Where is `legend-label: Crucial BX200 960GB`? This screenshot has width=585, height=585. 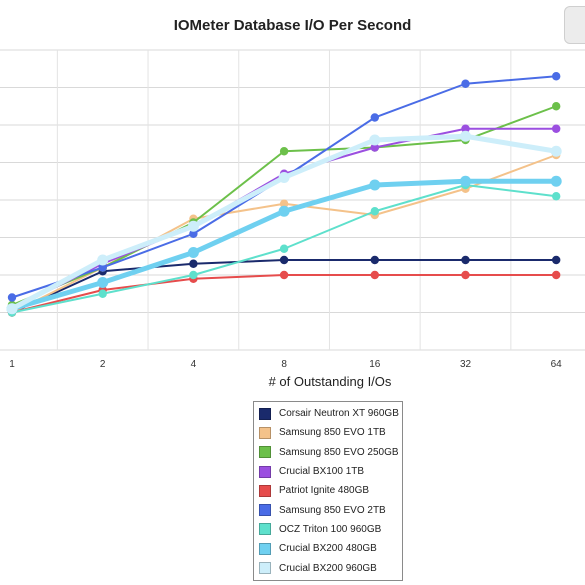
legend-label: Crucial BX200 960GB is located at coordinates (328, 568).